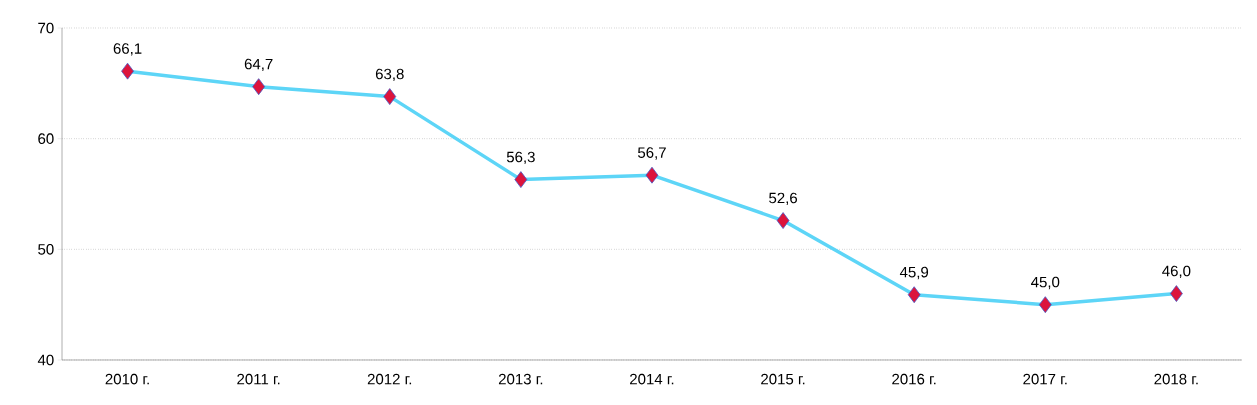 The image size is (1257, 405). What do you see at coordinates (45, 360) in the screenshot?
I see `y-tick-label: 40` at bounding box center [45, 360].